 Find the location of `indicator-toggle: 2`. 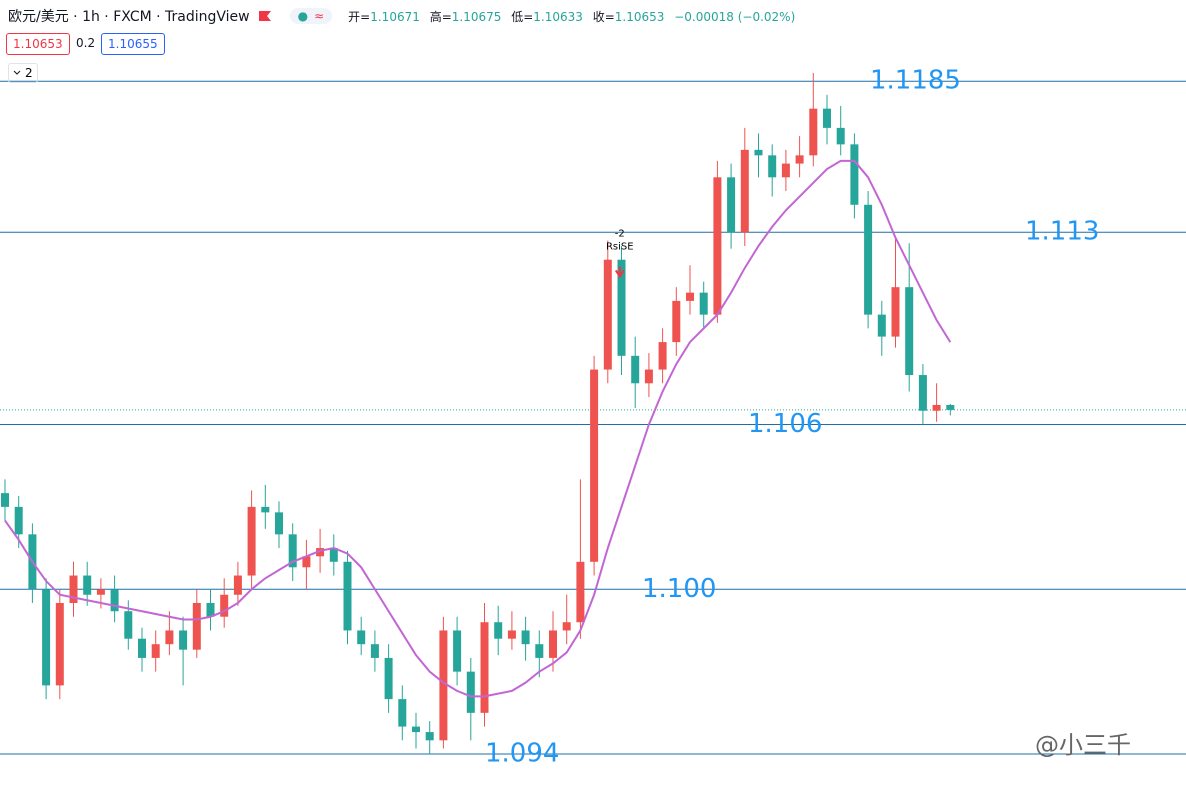

indicator-toggle: 2 is located at coordinates (23, 73).